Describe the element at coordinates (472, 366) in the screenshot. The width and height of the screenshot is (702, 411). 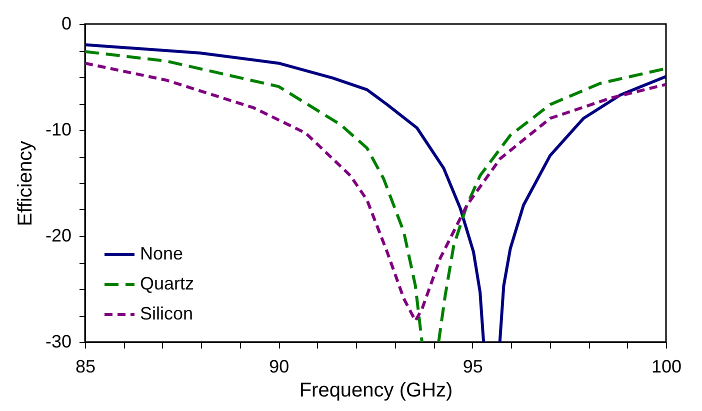
I see `x-tick-label: 95` at that location.